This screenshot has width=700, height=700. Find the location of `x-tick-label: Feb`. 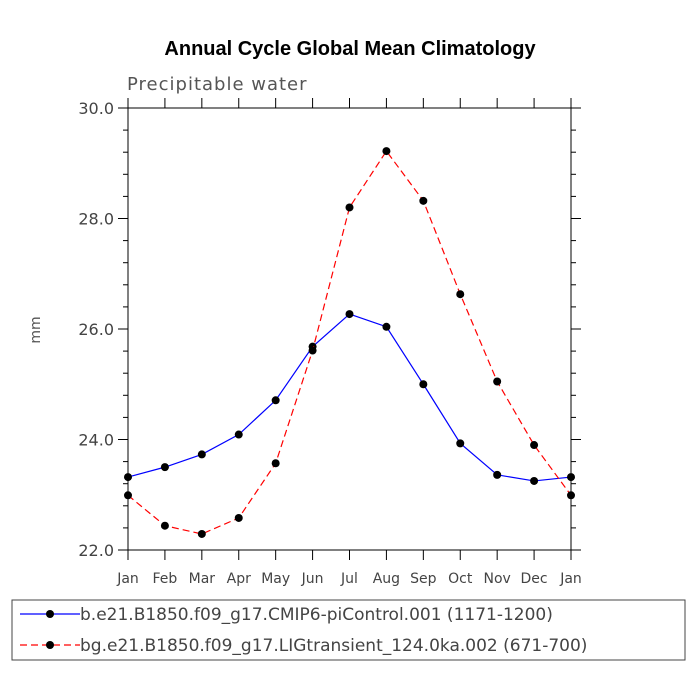

x-tick-label: Feb is located at coordinates (165, 579).